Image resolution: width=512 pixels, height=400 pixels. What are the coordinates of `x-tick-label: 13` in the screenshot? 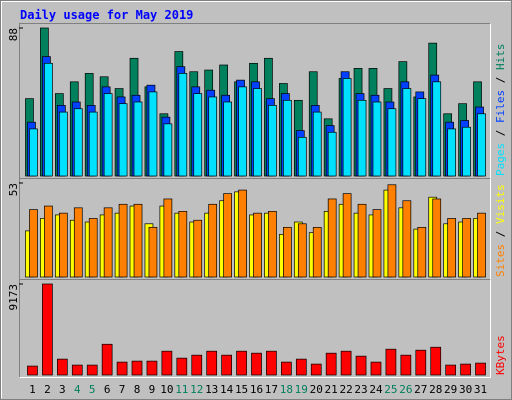 It's located at (211, 389).